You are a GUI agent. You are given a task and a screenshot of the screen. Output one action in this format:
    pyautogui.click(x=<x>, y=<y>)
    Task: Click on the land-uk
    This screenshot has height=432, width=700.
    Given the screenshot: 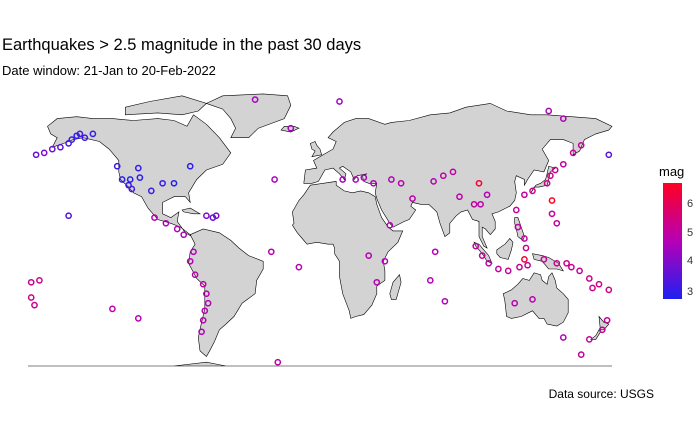 What is the action you would take?
    pyautogui.click(x=315, y=149)
    